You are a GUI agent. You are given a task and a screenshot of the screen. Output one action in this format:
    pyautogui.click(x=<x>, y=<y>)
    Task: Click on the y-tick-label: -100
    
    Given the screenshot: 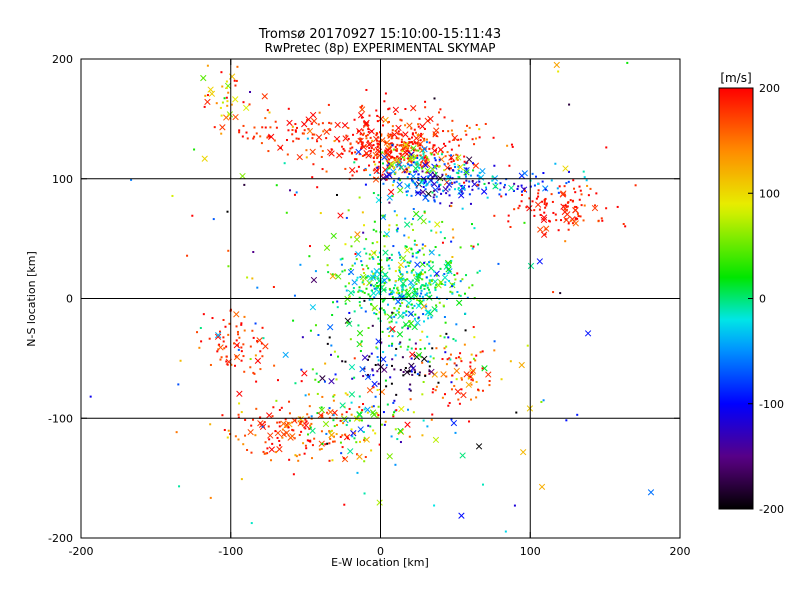 What is the action you would take?
    pyautogui.click(x=60, y=418)
    